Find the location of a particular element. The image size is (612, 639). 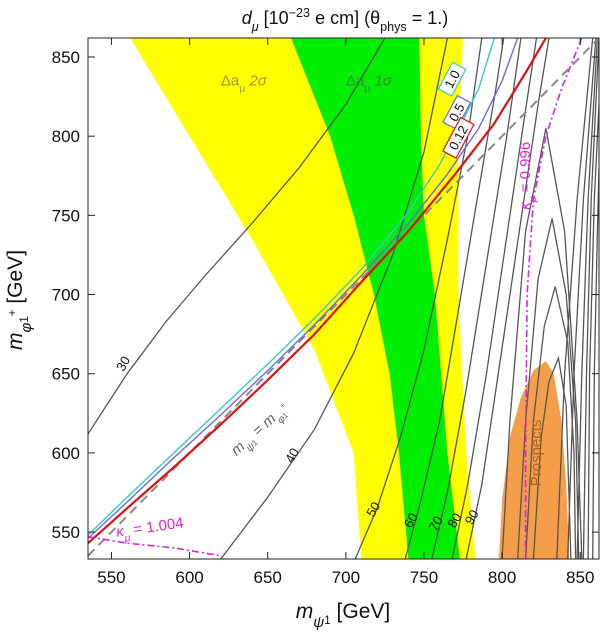

x-tick-label: 850 is located at coordinates (580, 577).